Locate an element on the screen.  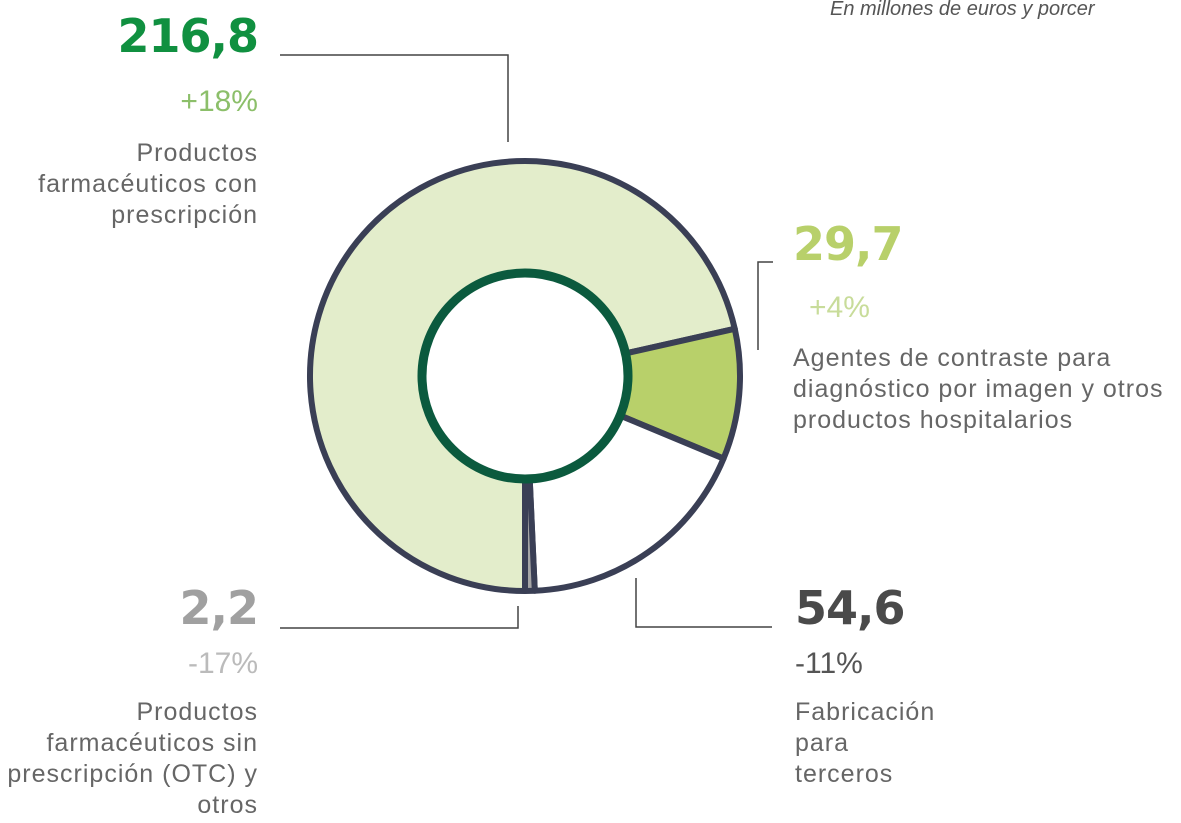
value-label: 216,8 is located at coordinates (188, 36).